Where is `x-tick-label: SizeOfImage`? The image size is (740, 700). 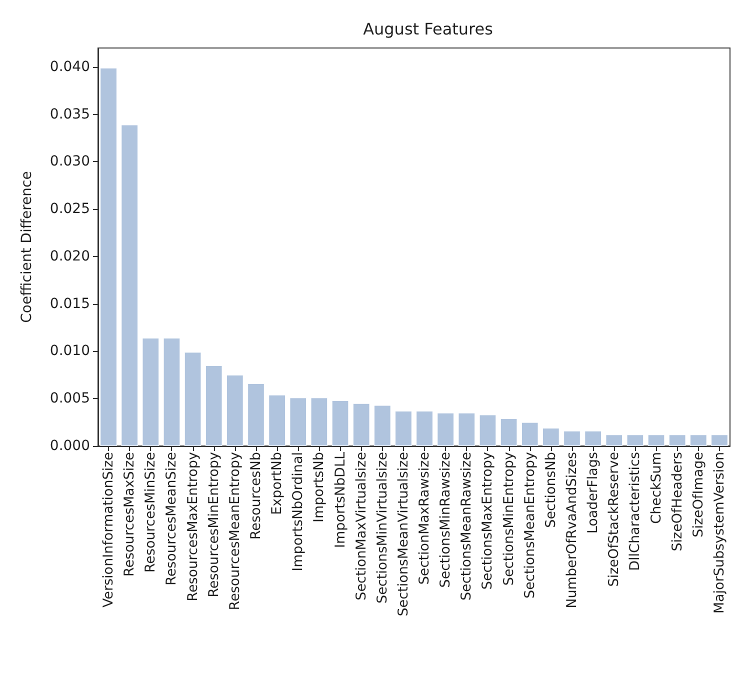
x-tick-label: SizeOfImage is located at coordinates (698, 495).